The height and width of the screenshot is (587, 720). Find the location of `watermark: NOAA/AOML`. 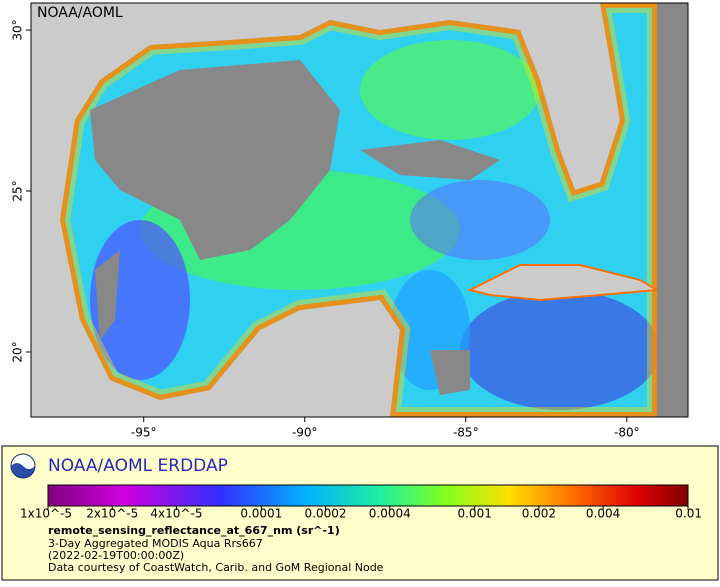

watermark: NOAA/AOML is located at coordinates (80, 13).